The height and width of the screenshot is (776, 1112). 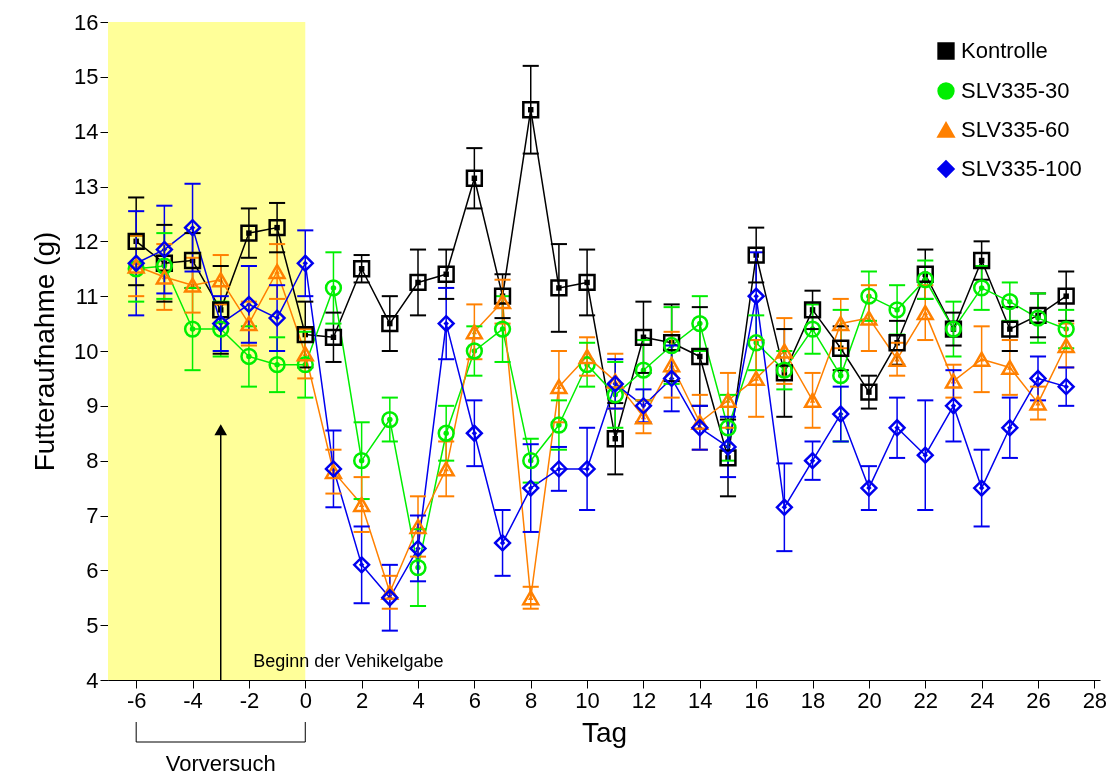 I want to click on x-tick-label: -4, so click(x=193, y=700).